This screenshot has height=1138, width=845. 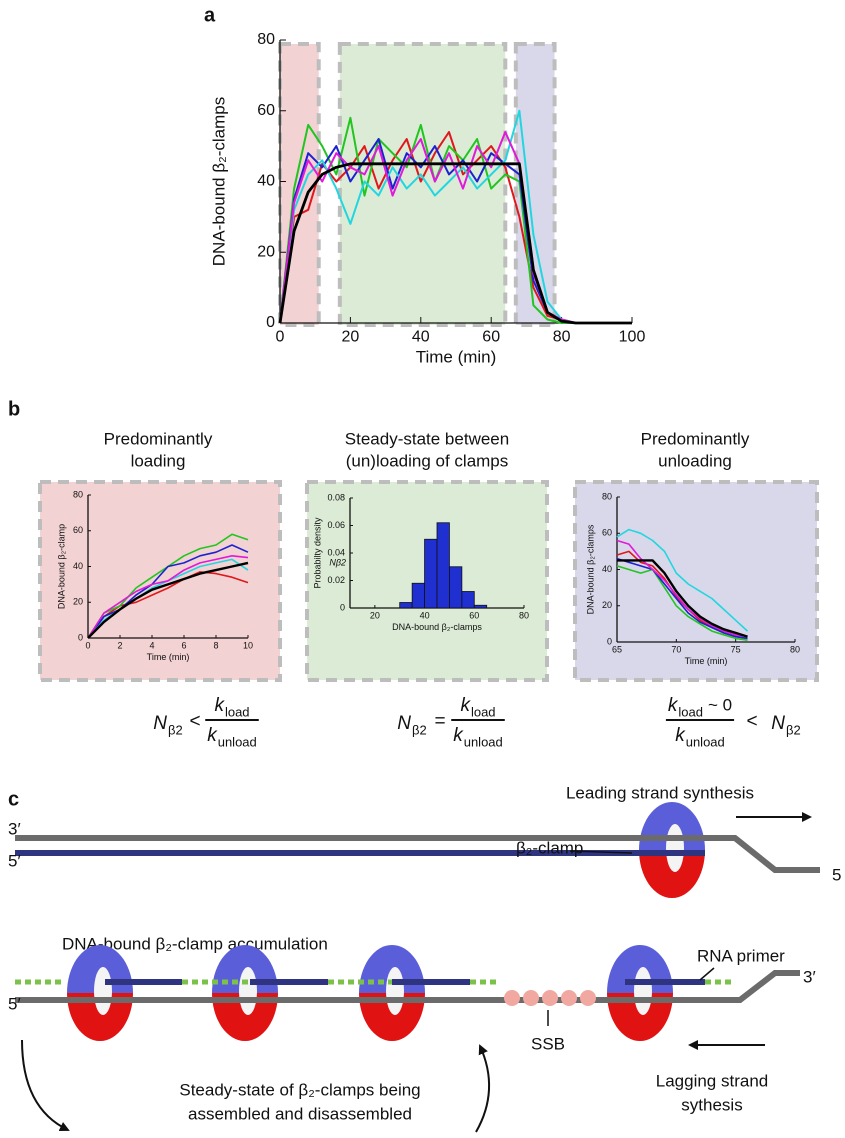 What do you see at coordinates (437, 627) in the screenshot?
I see `x-axis-label: DNA-bound β₂-clamps` at bounding box center [437, 627].